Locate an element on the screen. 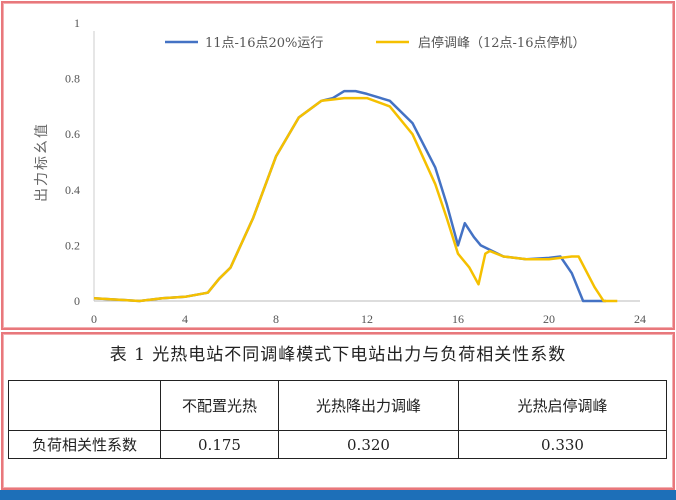 This screenshot has width=676, height=500. x-tick-label: 12 is located at coordinates (367, 319).